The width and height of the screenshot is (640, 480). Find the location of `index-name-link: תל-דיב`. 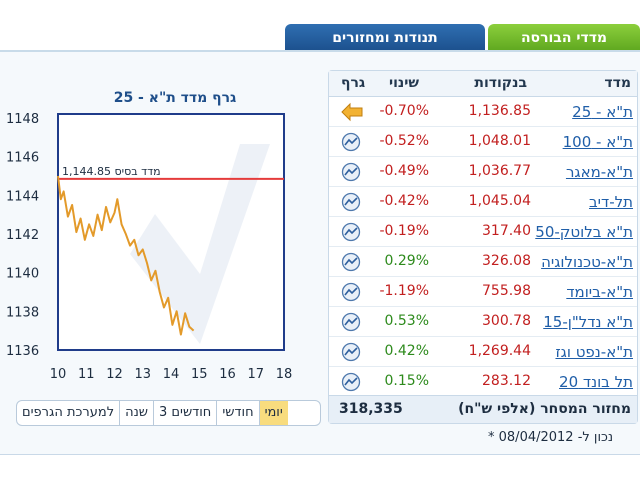

index-name-link: תל-דיב is located at coordinates (610, 202).